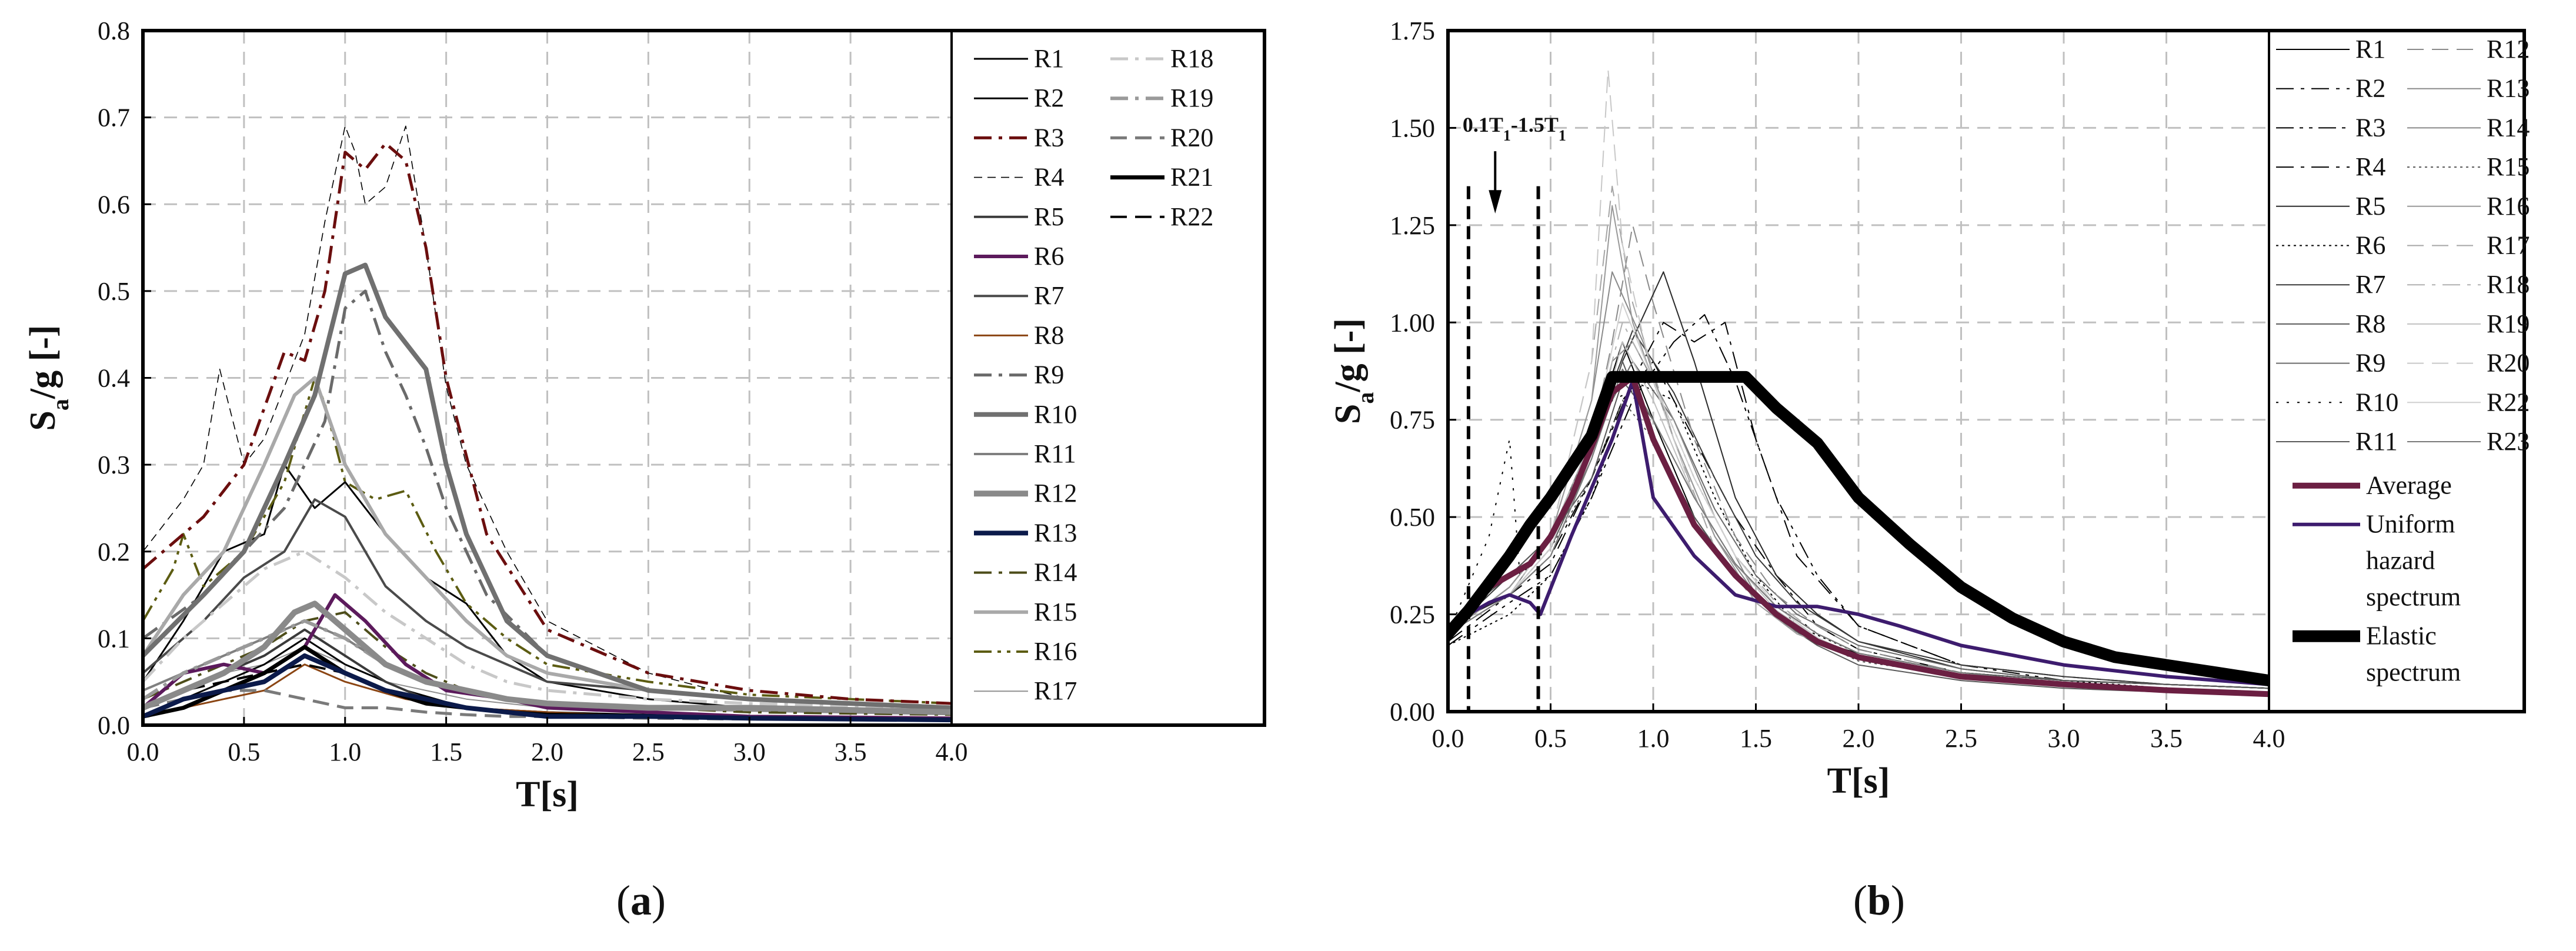 Image resolution: width=2576 pixels, height=951 pixels. Describe the element at coordinates (1495, 202) in the screenshot. I see `annotation-arrow-head` at that location.